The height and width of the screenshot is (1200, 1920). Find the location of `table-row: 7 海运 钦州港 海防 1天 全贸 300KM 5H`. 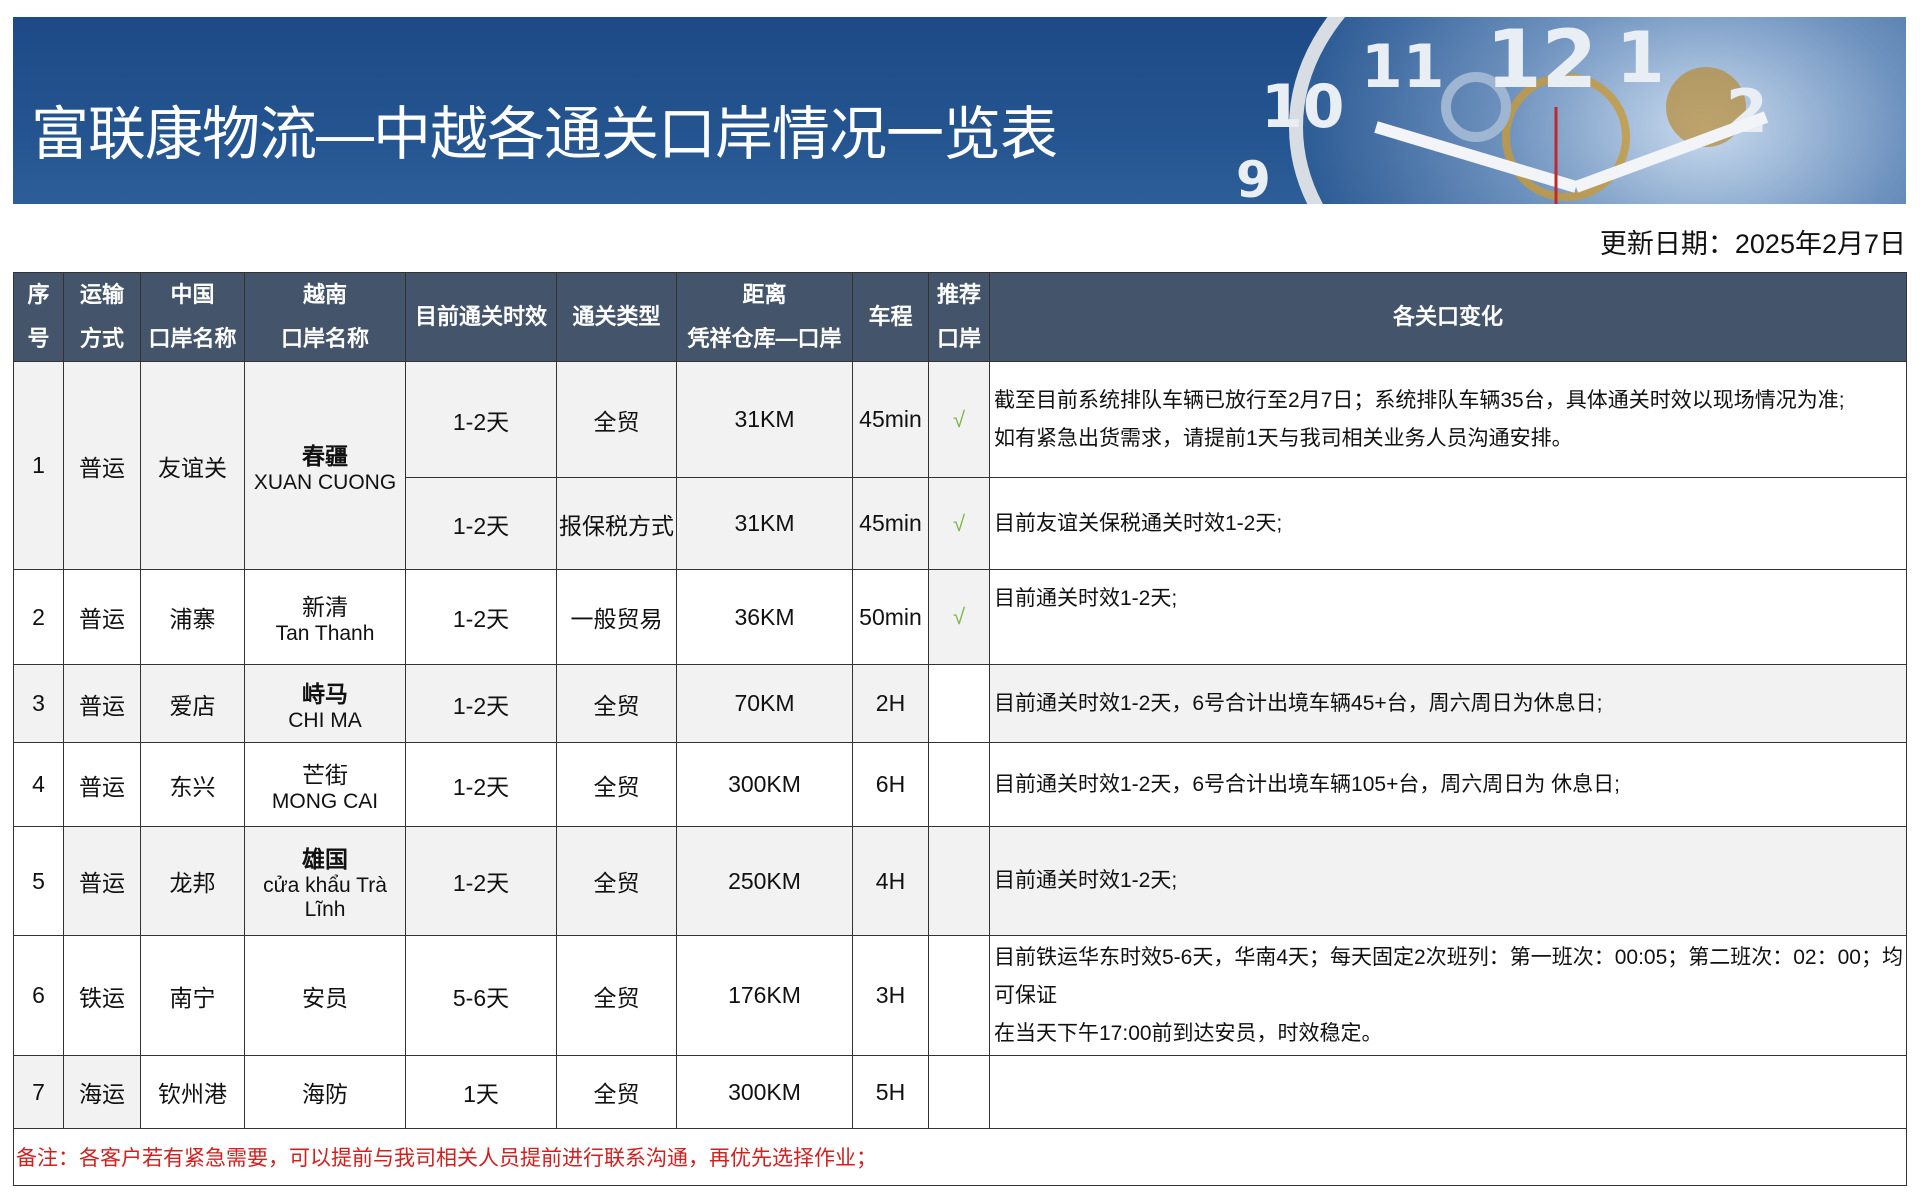

table-row: 7 海运 钦州港 海防 1天 全贸 300KM 5H is located at coordinates (960, 1092).